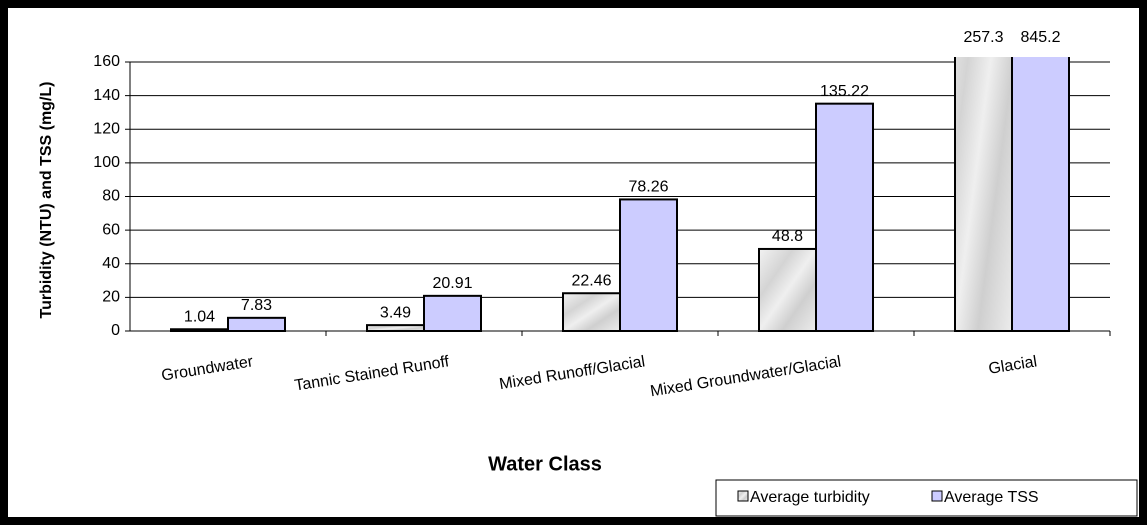  I want to click on value-label: 3.49, so click(395, 312).